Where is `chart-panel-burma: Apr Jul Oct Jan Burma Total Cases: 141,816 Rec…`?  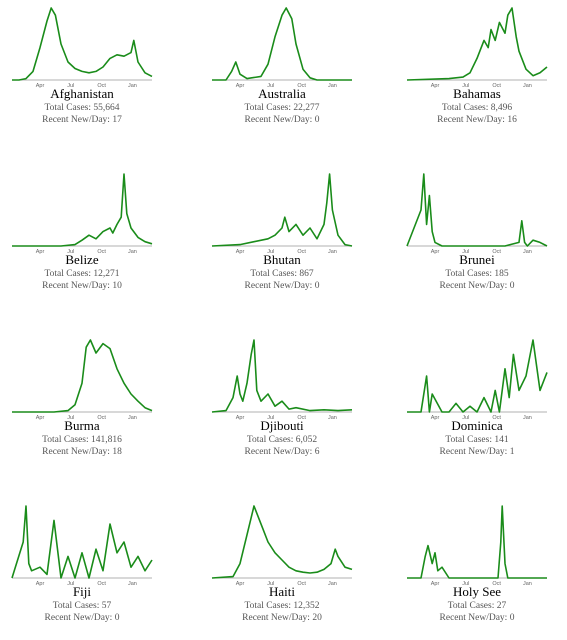
chart-panel-burma: Apr Jul Oct Jan Burma Total Cases: 141,816 Rec… is located at coordinates (82, 396).